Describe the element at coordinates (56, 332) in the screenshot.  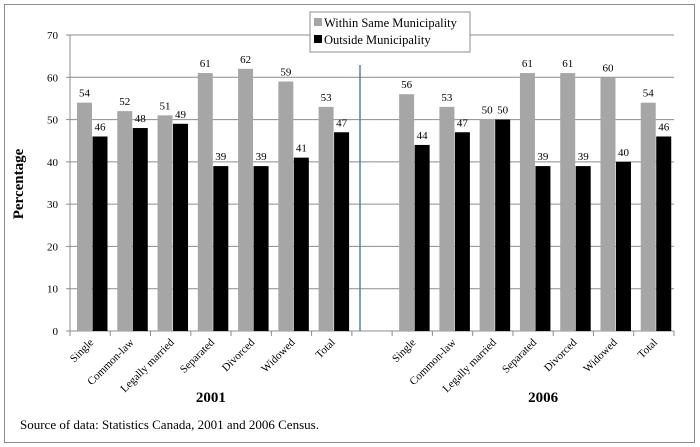
I see `y-tick-label: 0` at that location.